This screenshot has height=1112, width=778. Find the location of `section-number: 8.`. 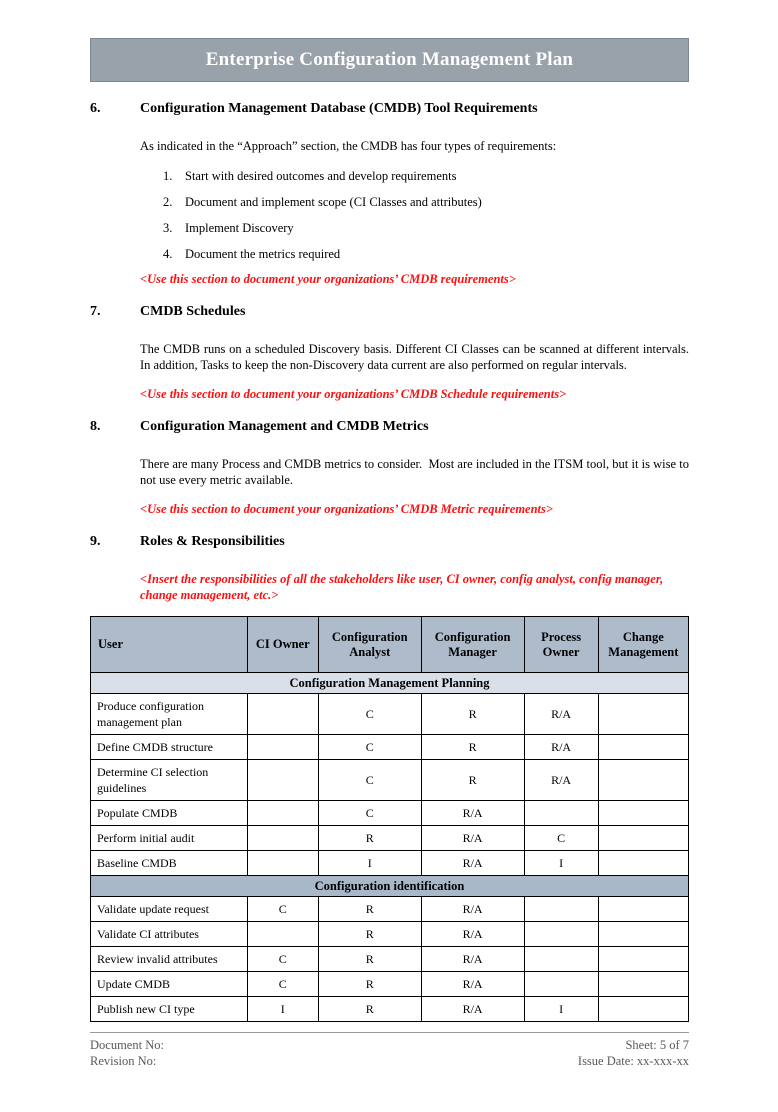

section-number: 8. is located at coordinates (95, 426).